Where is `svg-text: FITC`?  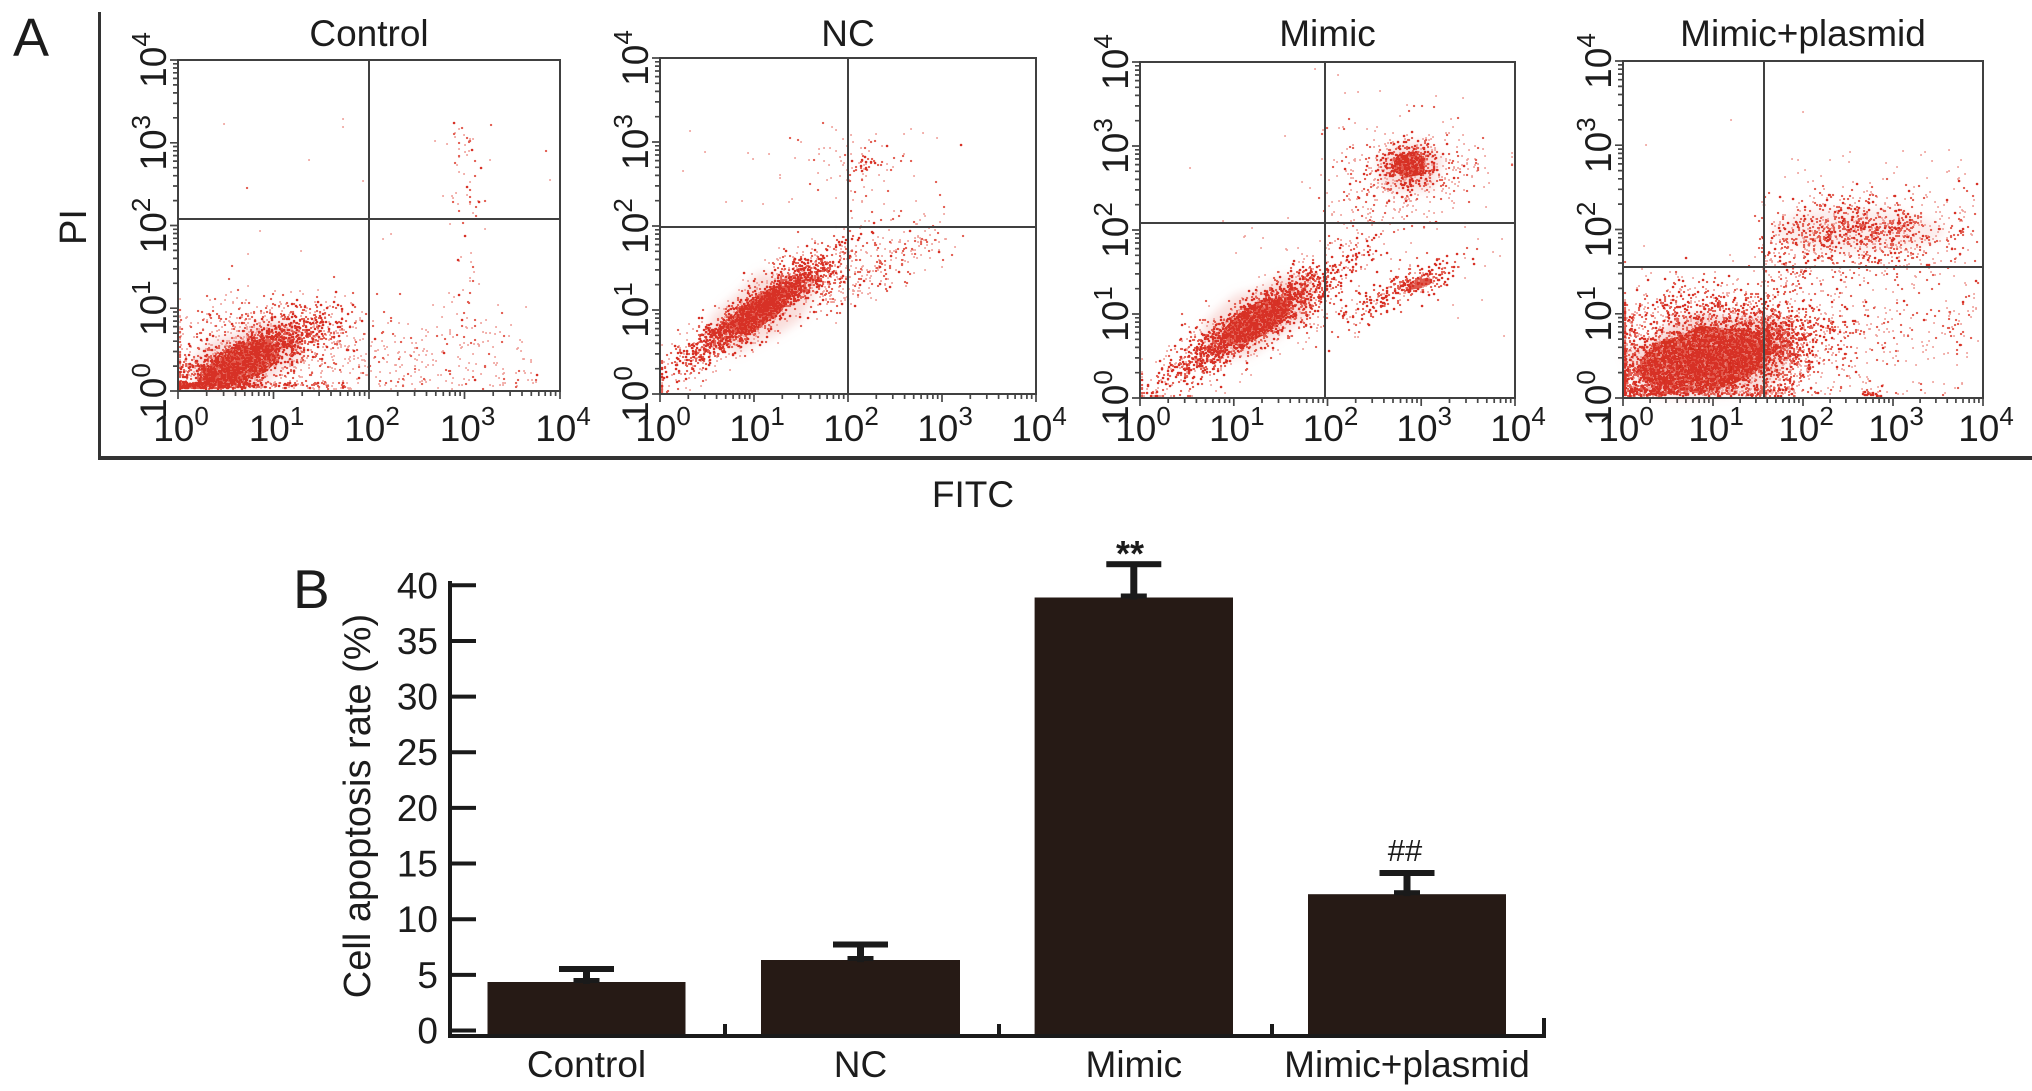
svg-text: FITC is located at coordinates (973, 494).